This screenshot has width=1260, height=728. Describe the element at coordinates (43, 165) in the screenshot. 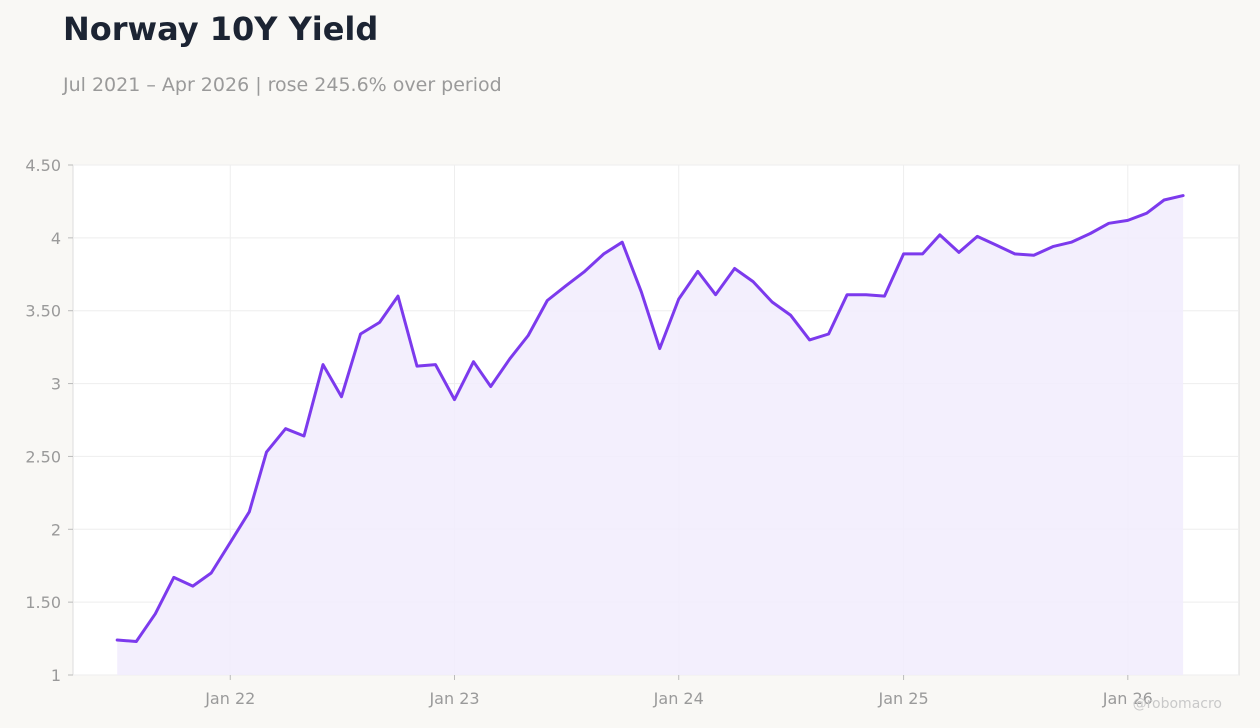

I see `y-tick-label: 4.50` at that location.